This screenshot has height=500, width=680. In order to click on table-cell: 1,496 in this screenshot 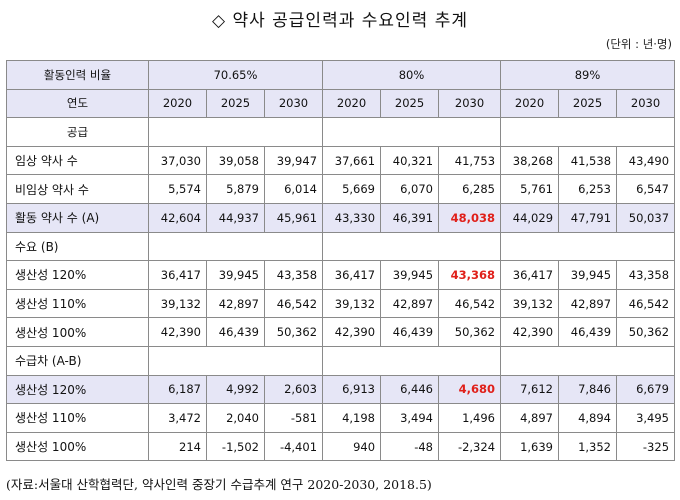, I will do `click(470, 418)`.